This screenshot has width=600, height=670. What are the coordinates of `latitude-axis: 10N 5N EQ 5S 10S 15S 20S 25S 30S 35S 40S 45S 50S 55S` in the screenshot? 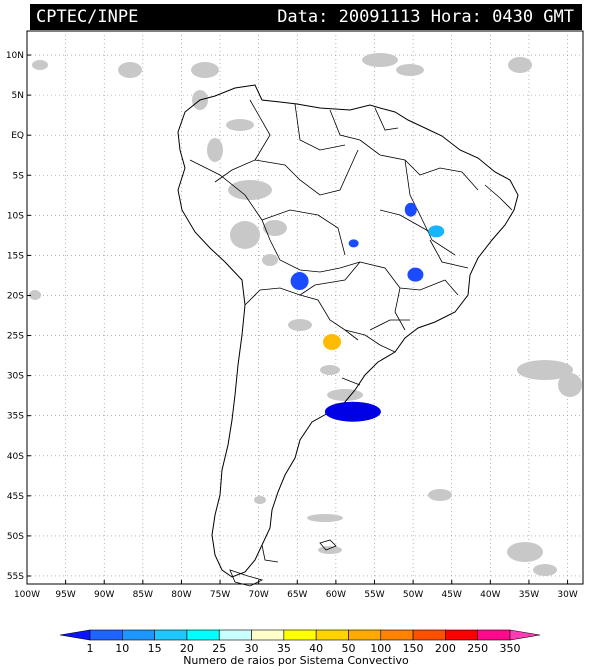 It's located at (18, 316).